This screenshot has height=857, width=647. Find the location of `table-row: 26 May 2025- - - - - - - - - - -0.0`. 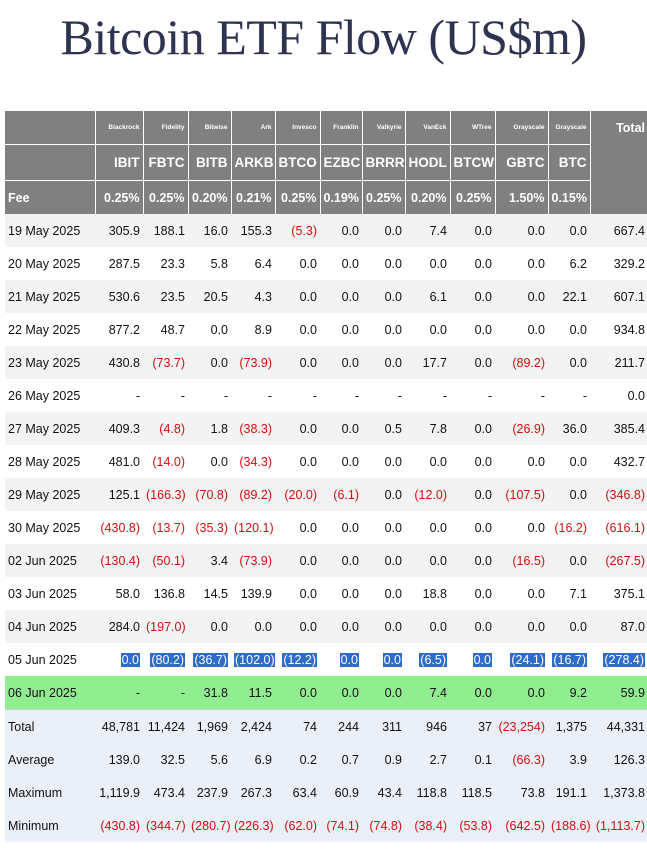

table-row: 26 May 2025- - - - - - - - - - -0.0 is located at coordinates (326, 395).